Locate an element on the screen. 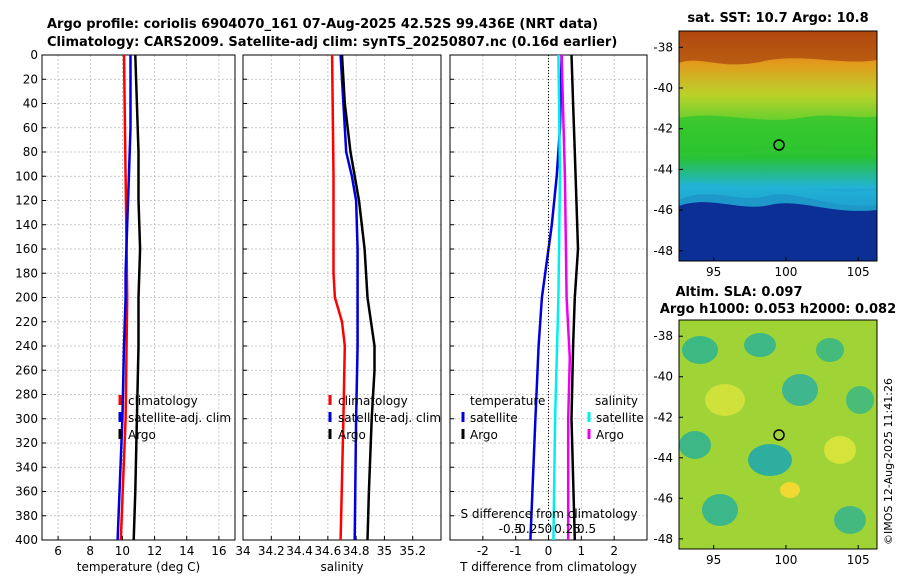 This screenshot has width=900, height=580. sst-map-axes: -38 -40 -42 -44 -46 -48 95 100 105 is located at coordinates (761, 159).